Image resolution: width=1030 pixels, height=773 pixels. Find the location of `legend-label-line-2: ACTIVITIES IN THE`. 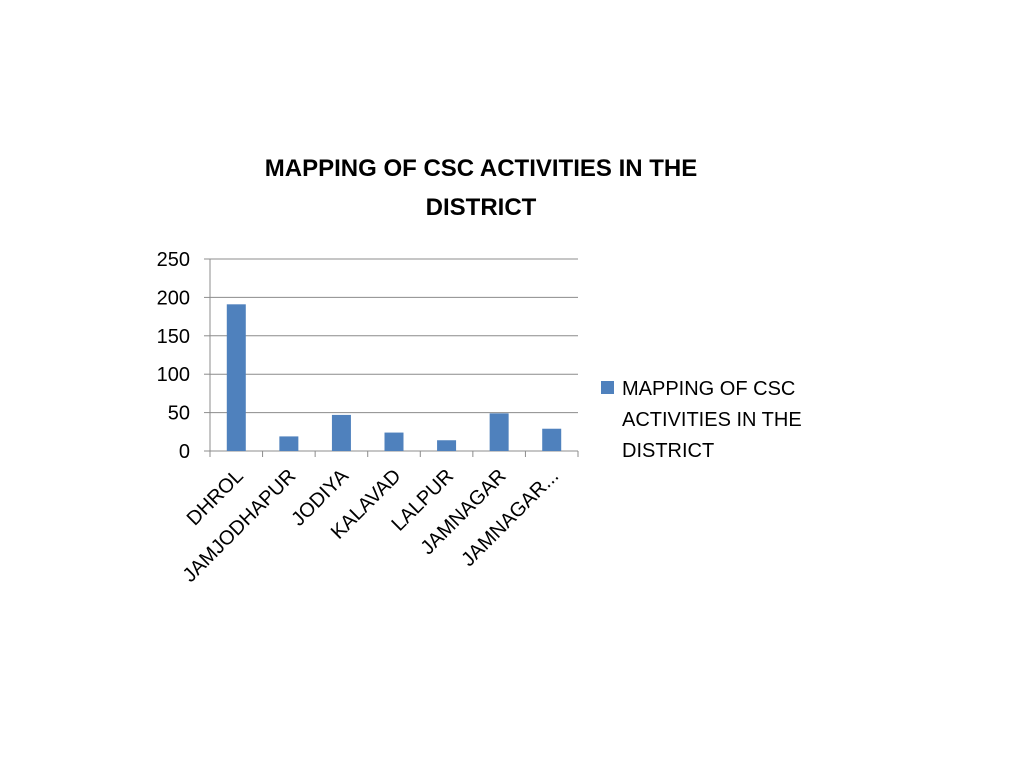

legend-label-line-2: ACTIVITIES IN THE is located at coordinates (712, 420).